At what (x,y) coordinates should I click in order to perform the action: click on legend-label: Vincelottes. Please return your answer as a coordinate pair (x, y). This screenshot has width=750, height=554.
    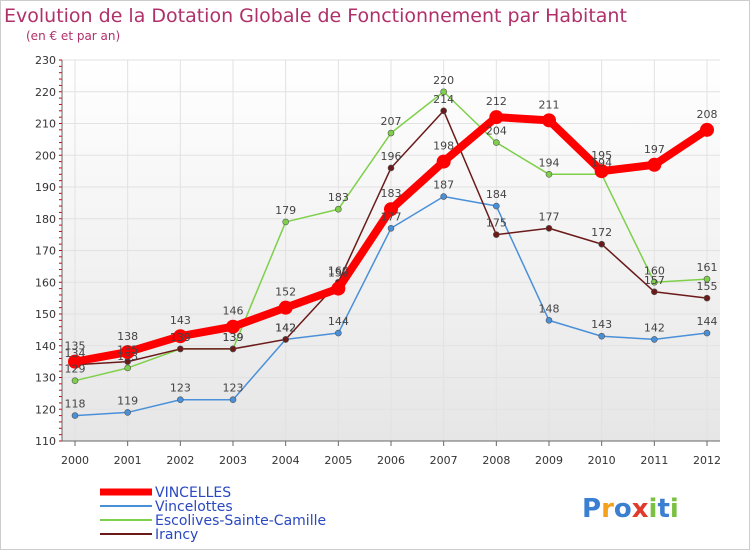
    Looking at the image, I should click on (194, 507).